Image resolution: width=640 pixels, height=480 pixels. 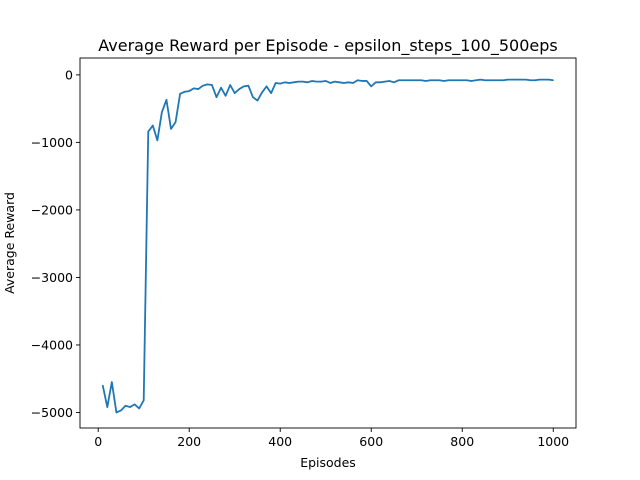 I want to click on y-tick-label: −5000, so click(x=52, y=412).